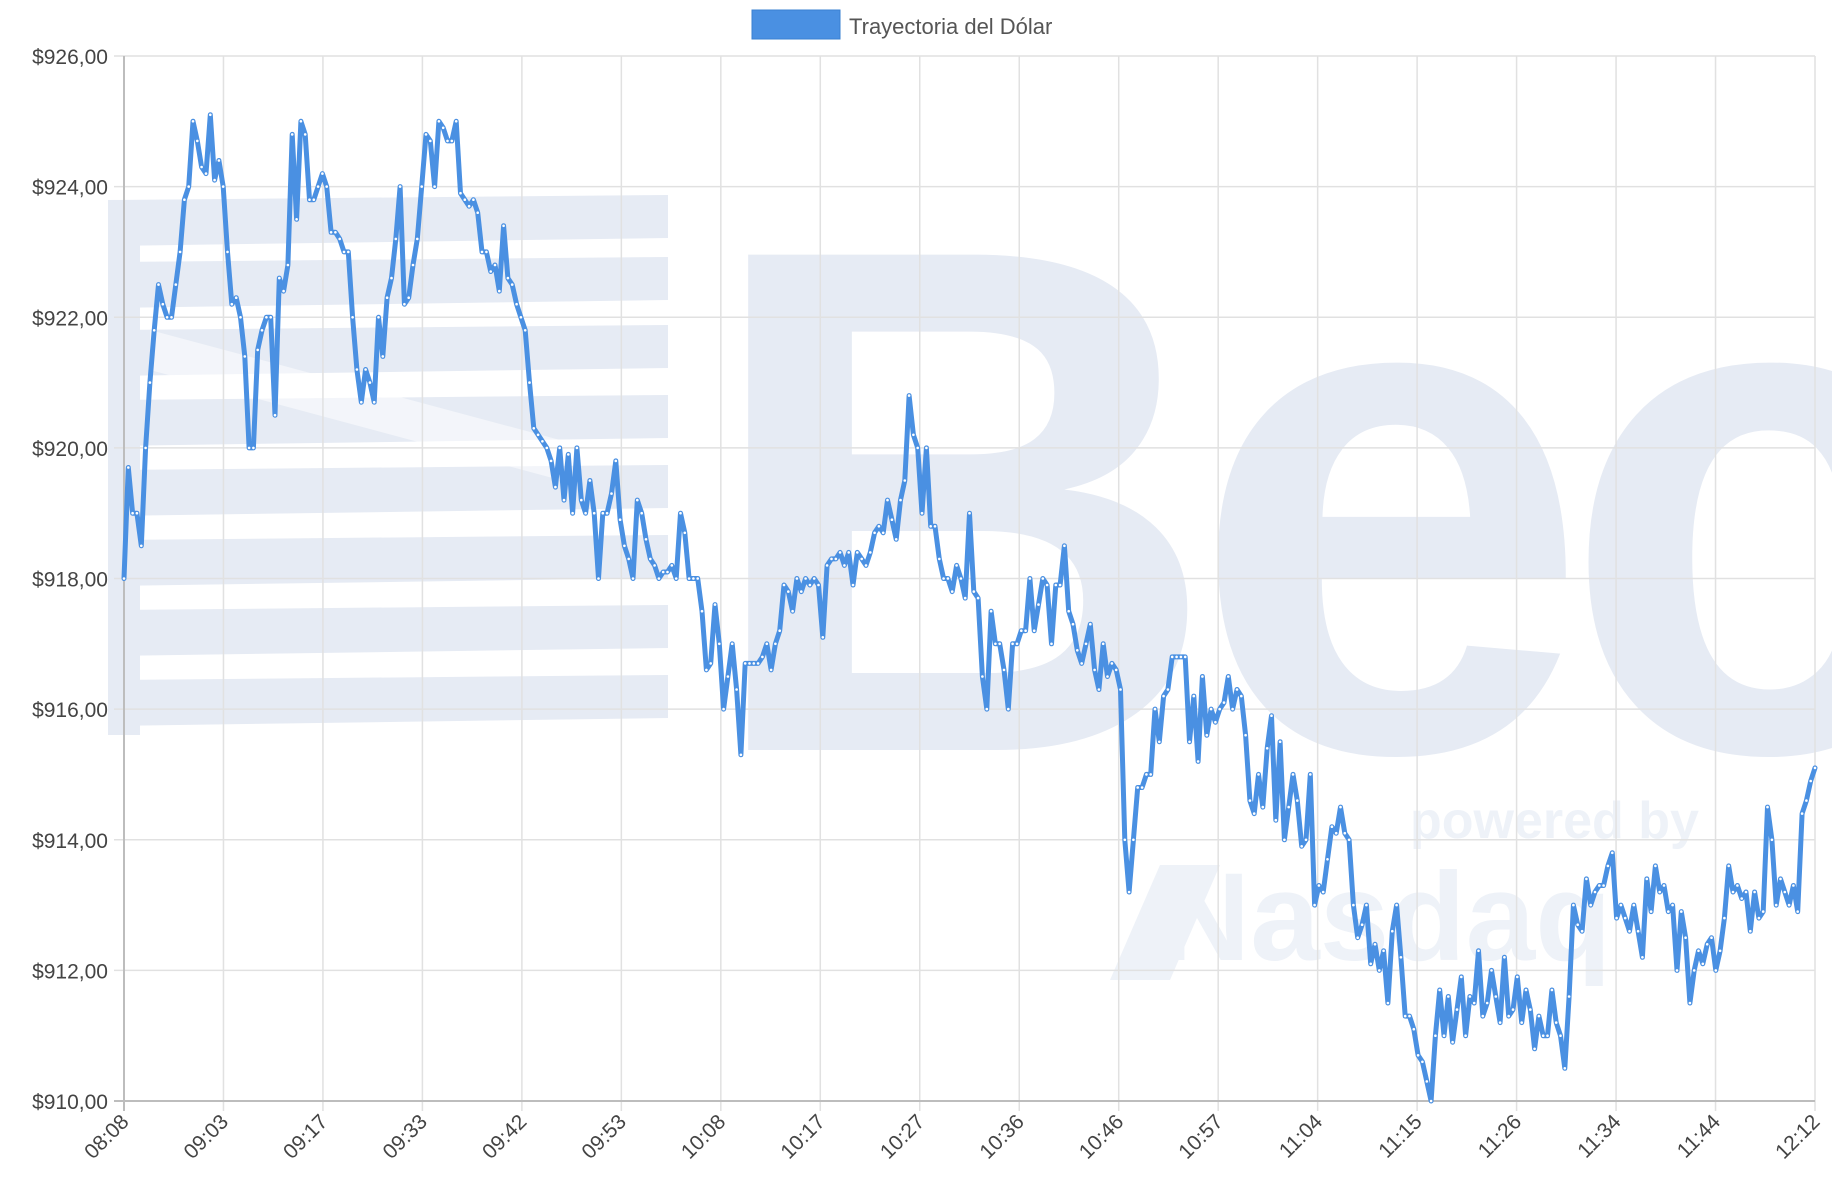 The height and width of the screenshot is (1195, 1832). Describe the element at coordinates (901, 24) in the screenshot. I see `legend: Trayectoria del Dólar` at that location.